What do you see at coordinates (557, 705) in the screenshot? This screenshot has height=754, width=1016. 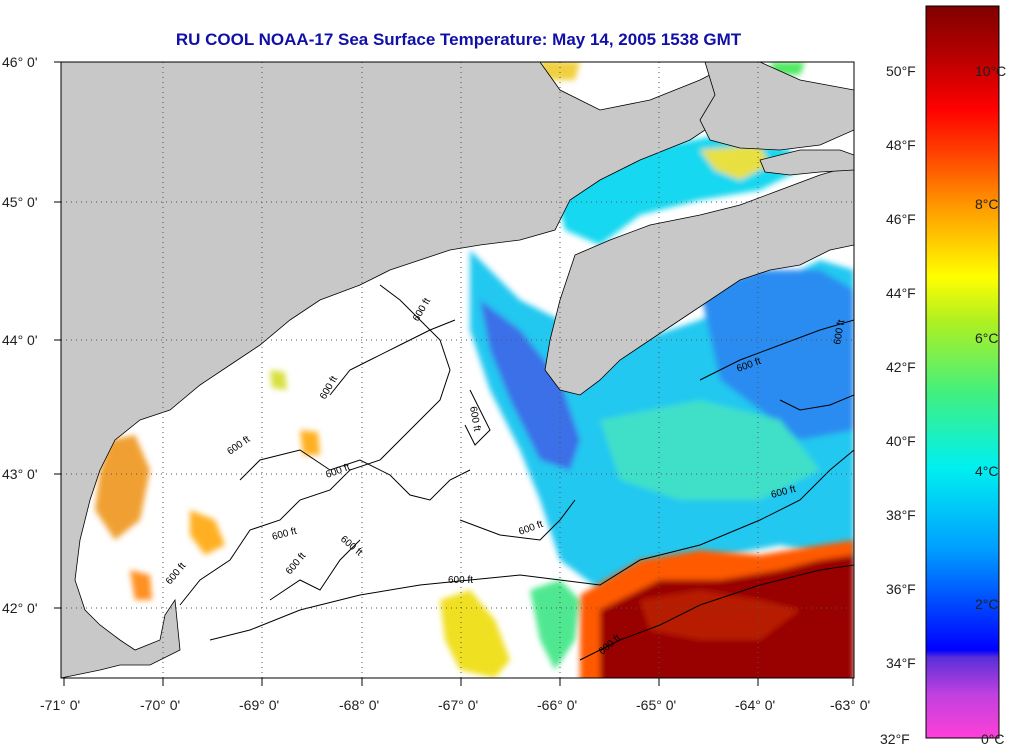 I see `lon-label: -66° 0'` at bounding box center [557, 705].